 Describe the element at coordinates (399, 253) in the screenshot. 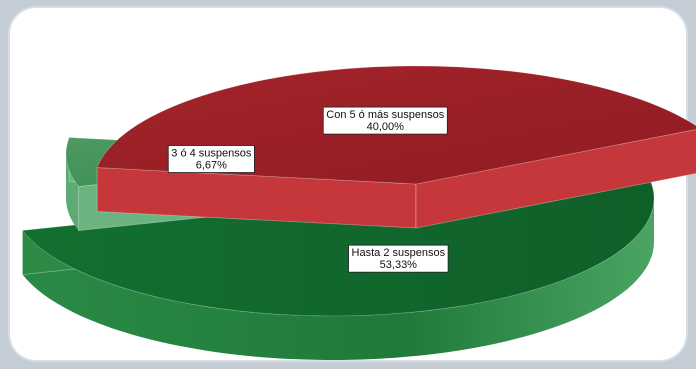

I see `slice-label-name-0: Hasta 2 suspensos` at that location.